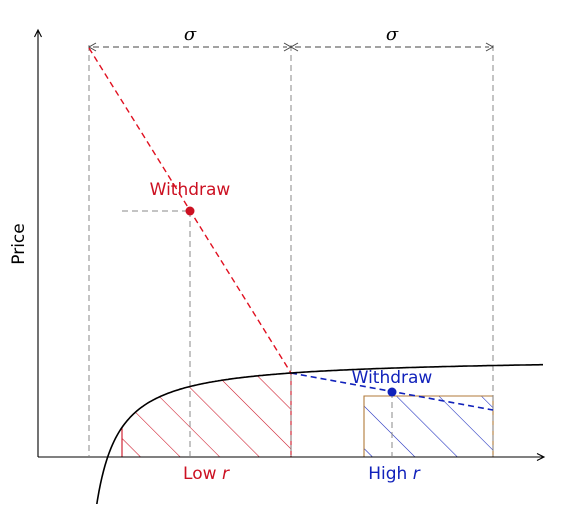  What do you see at coordinates (392, 378) in the screenshot?
I see `high-r-withdraw-label: Withdraw` at bounding box center [392, 378].